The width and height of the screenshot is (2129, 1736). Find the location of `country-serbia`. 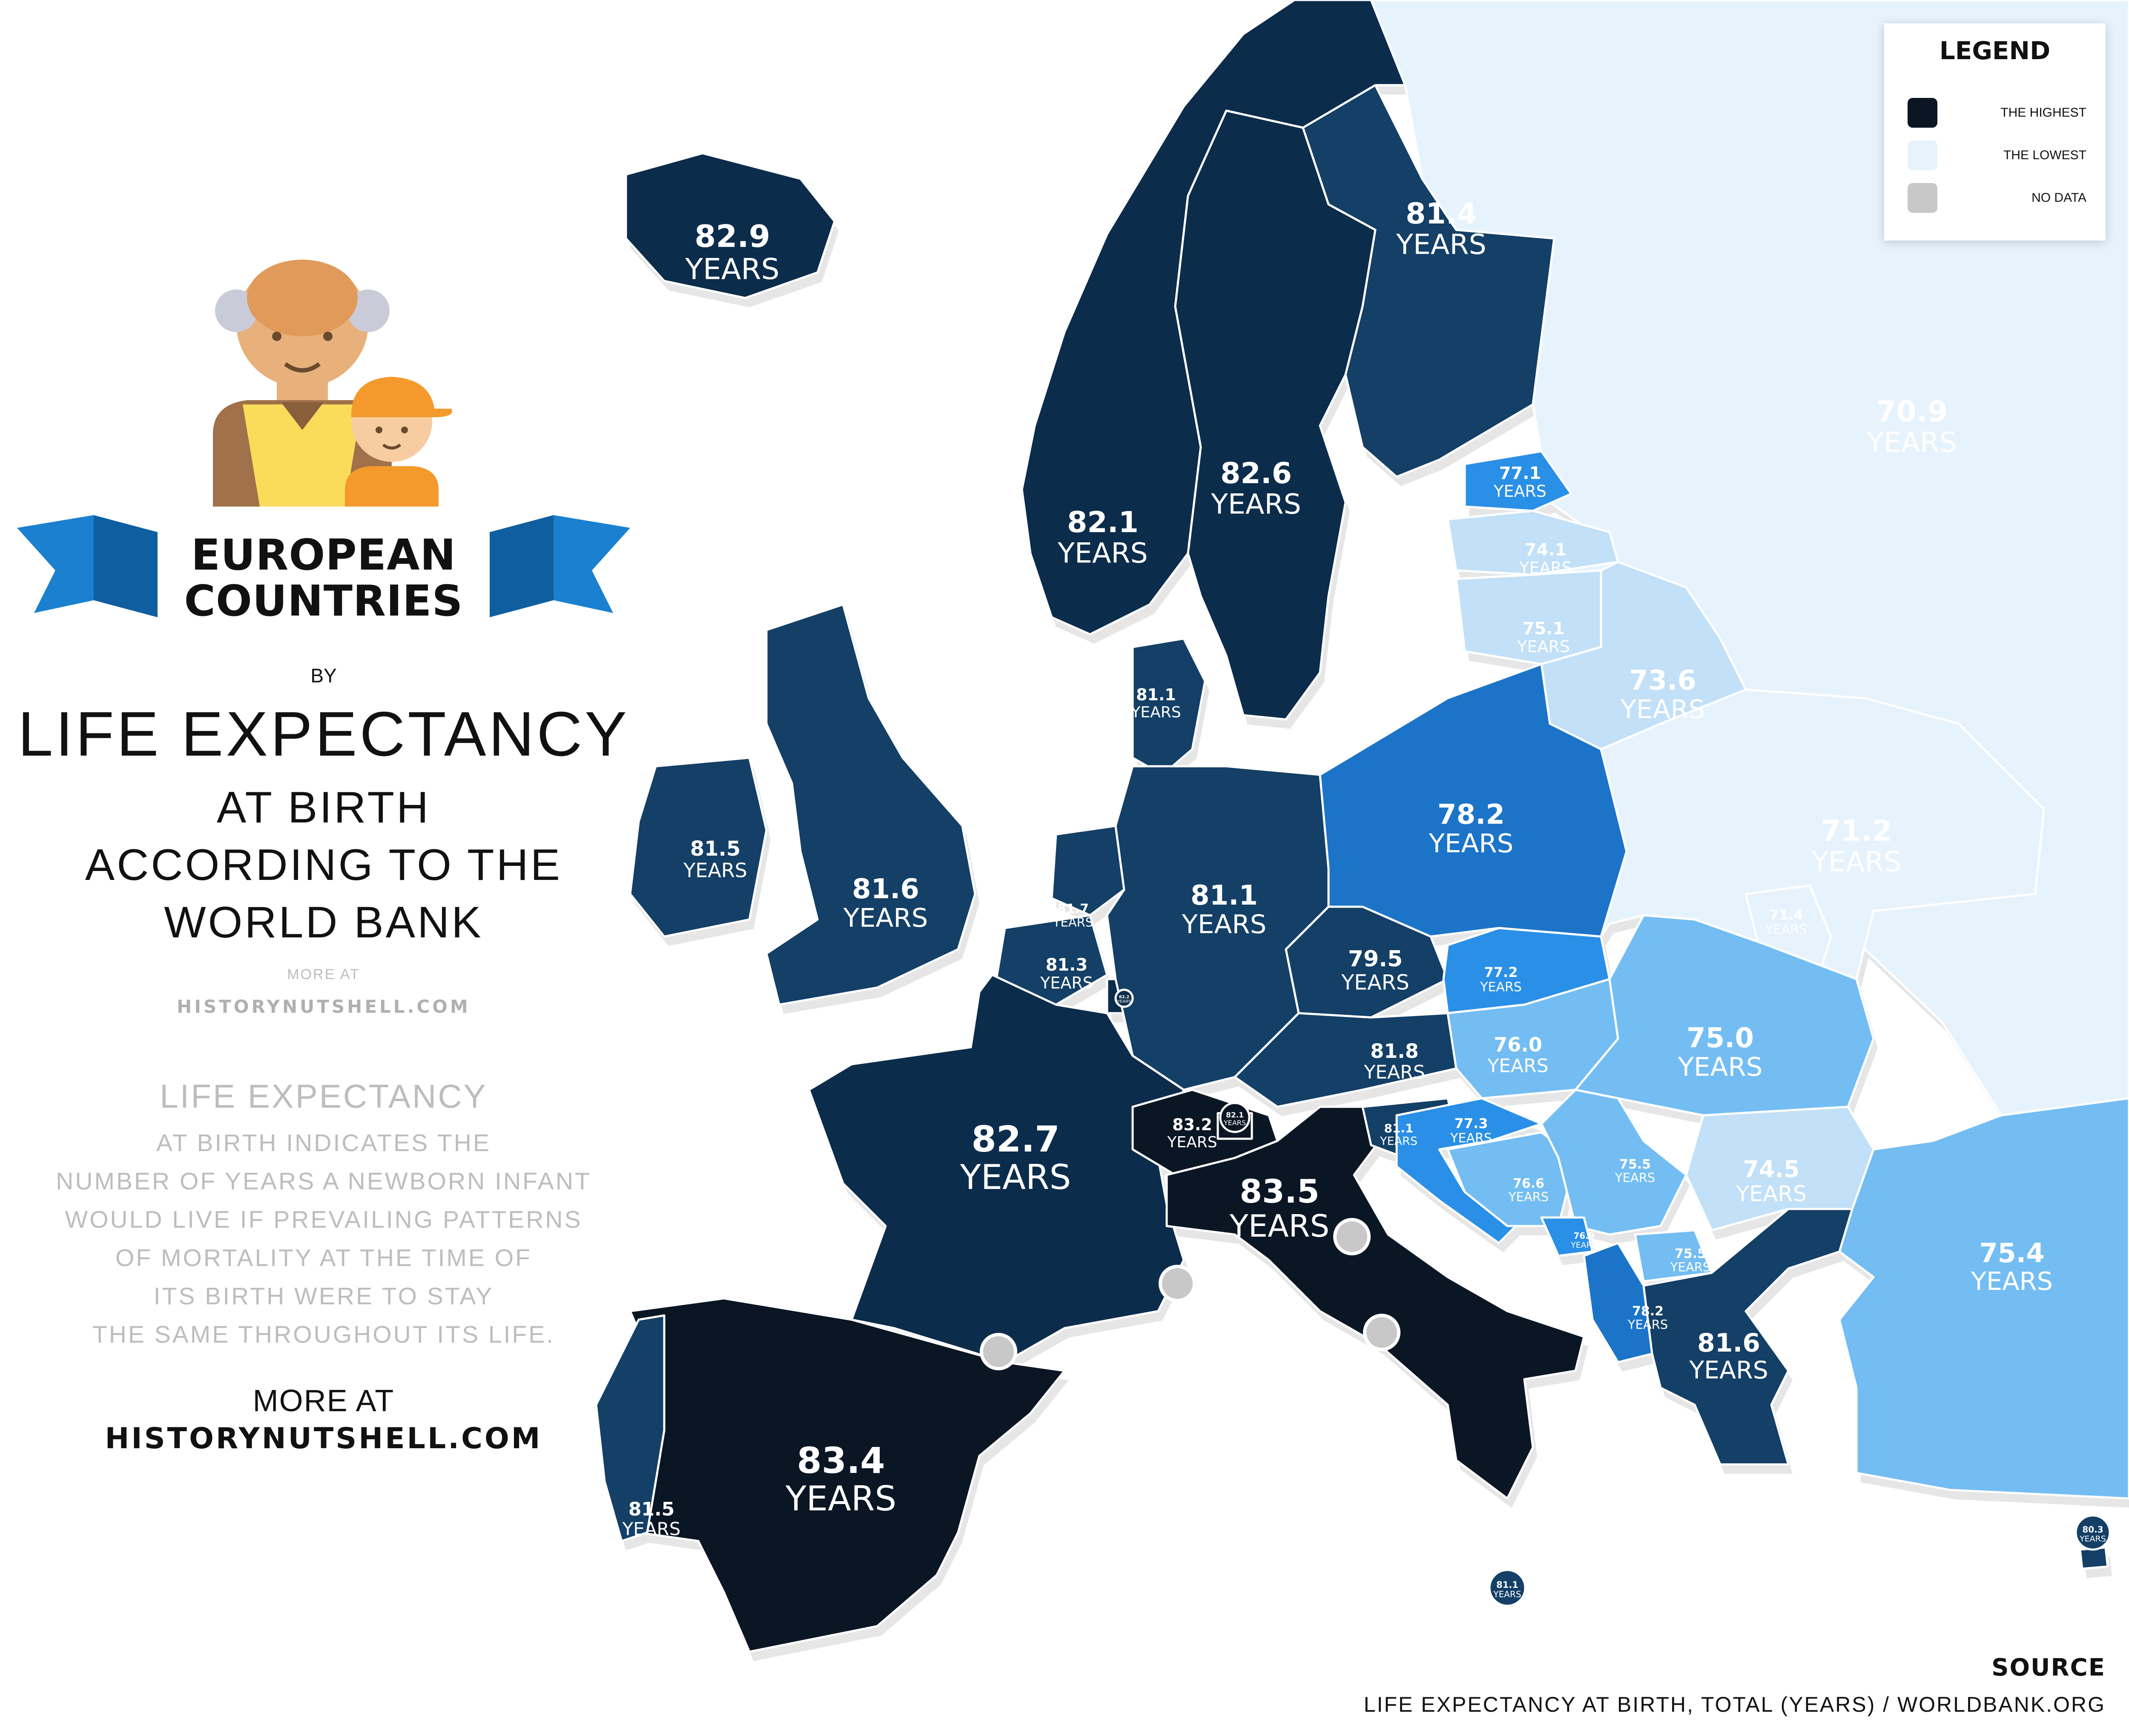

country-serbia is located at coordinates (1614, 1162).